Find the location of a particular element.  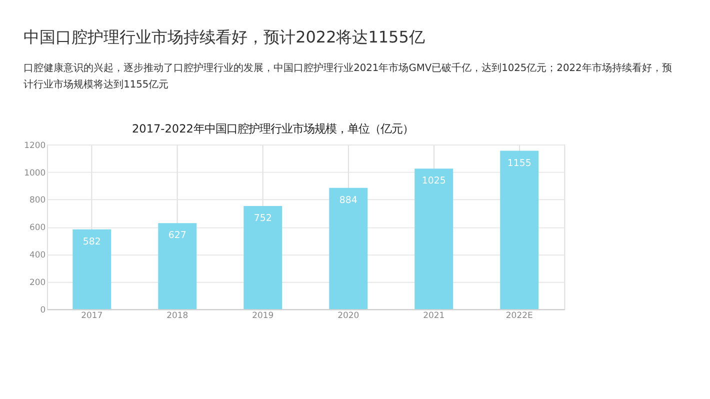

x-tick-label: 2017 is located at coordinates (92, 315).